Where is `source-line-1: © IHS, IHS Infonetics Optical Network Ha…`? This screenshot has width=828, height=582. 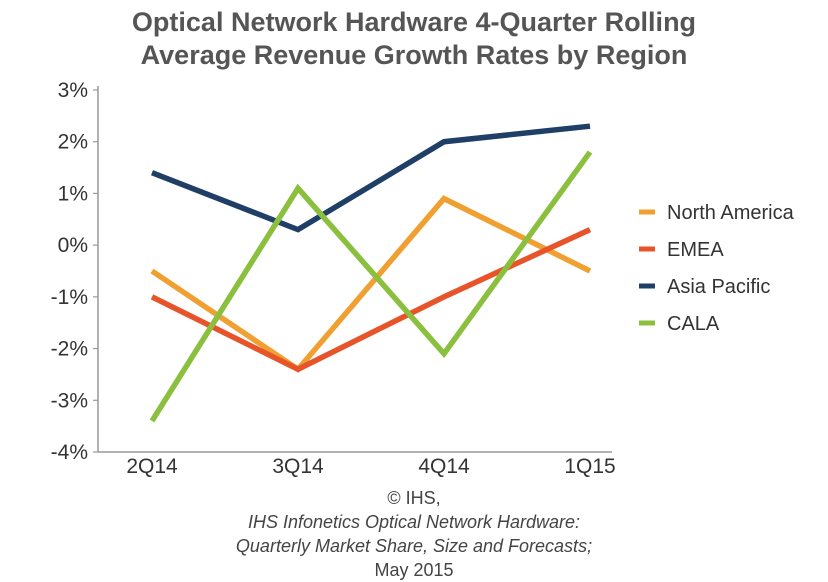
source-line-1: © IHS, IHS Infonetics Optical Network Ha… is located at coordinates (414, 510).